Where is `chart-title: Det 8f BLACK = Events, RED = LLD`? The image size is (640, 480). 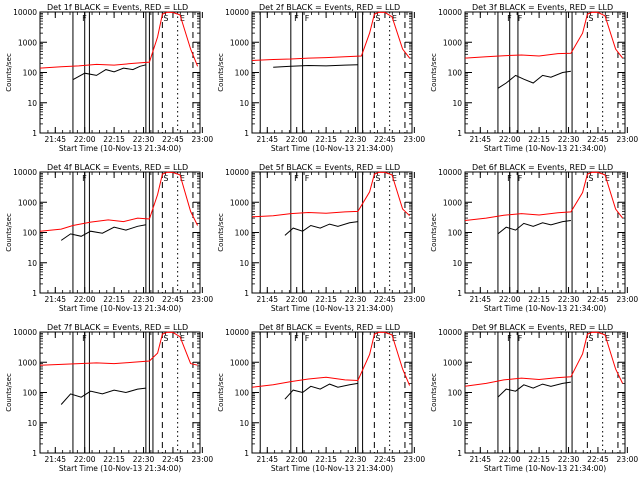 chart-title: Det 8f BLACK = Events, RED = LLD is located at coordinates (329, 327).